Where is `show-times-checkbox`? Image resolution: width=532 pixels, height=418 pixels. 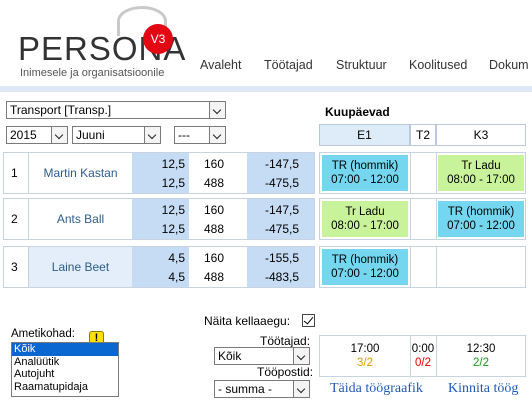
show-times-checkbox is located at coordinates (308, 320).